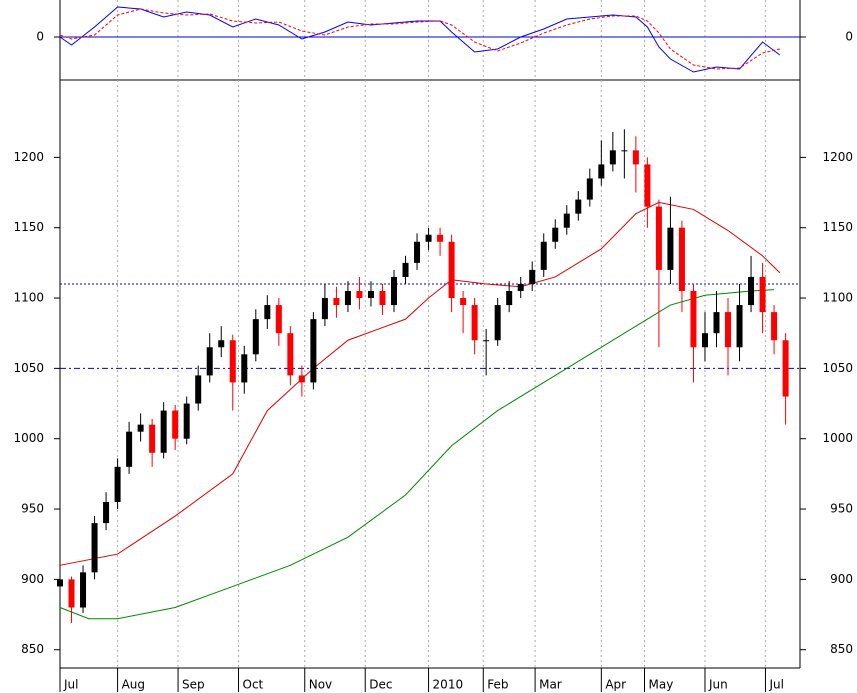  What do you see at coordinates (420, 39) in the screenshot?
I see `oscillator-line` at bounding box center [420, 39].